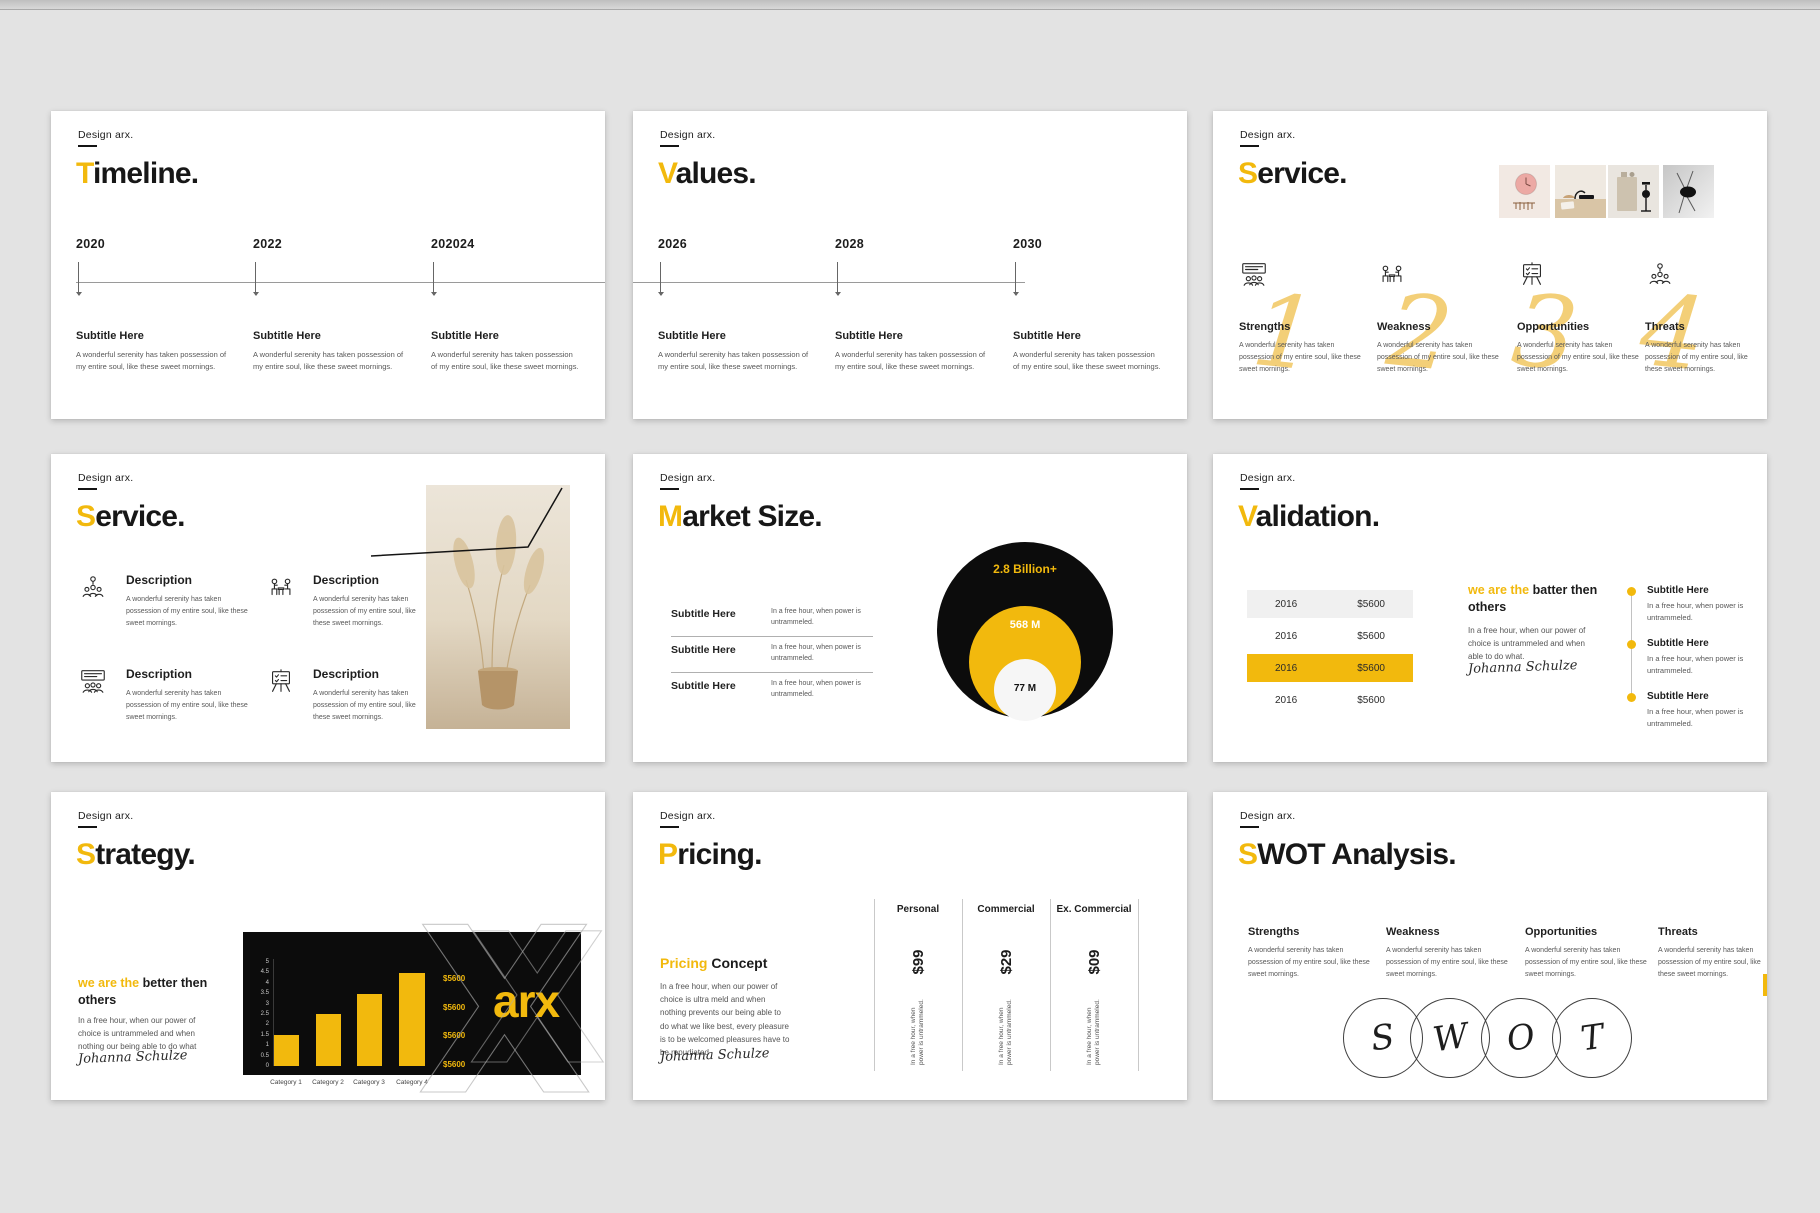  What do you see at coordinates (267, 1004) in the screenshot?
I see `y-tick: 3` at bounding box center [267, 1004].